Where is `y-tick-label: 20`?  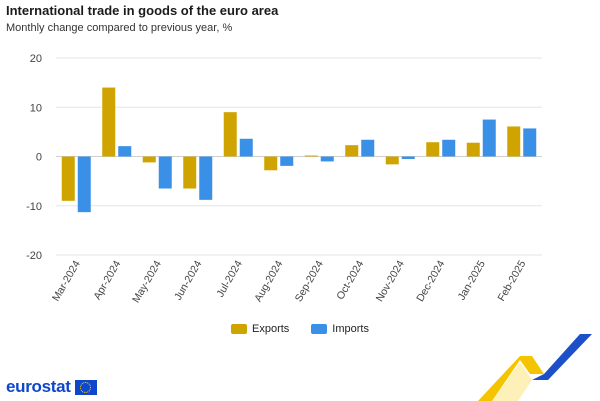 y-tick-label: 20 is located at coordinates (36, 59).